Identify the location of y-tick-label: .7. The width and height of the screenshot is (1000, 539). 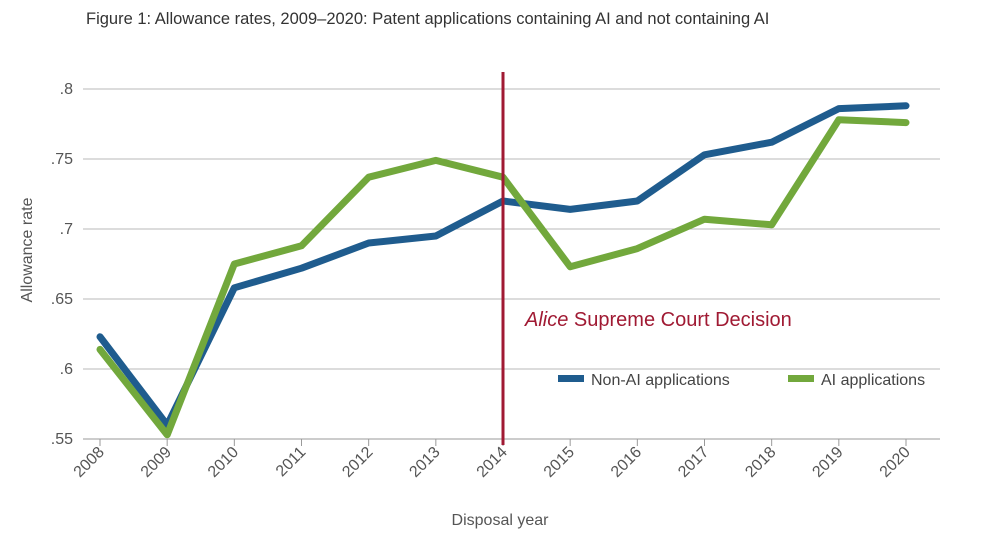
(66, 229).